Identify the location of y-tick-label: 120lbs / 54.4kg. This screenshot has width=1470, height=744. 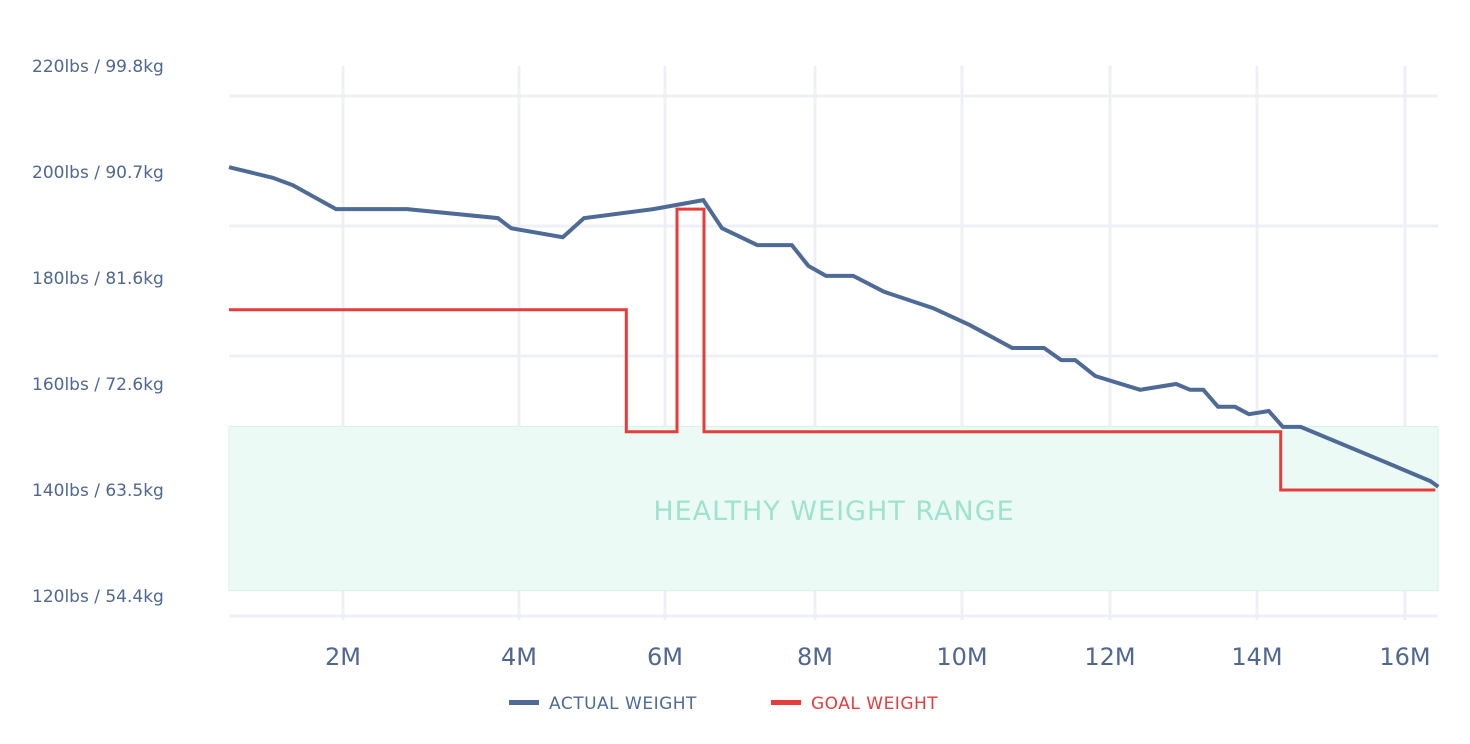
(98, 597).